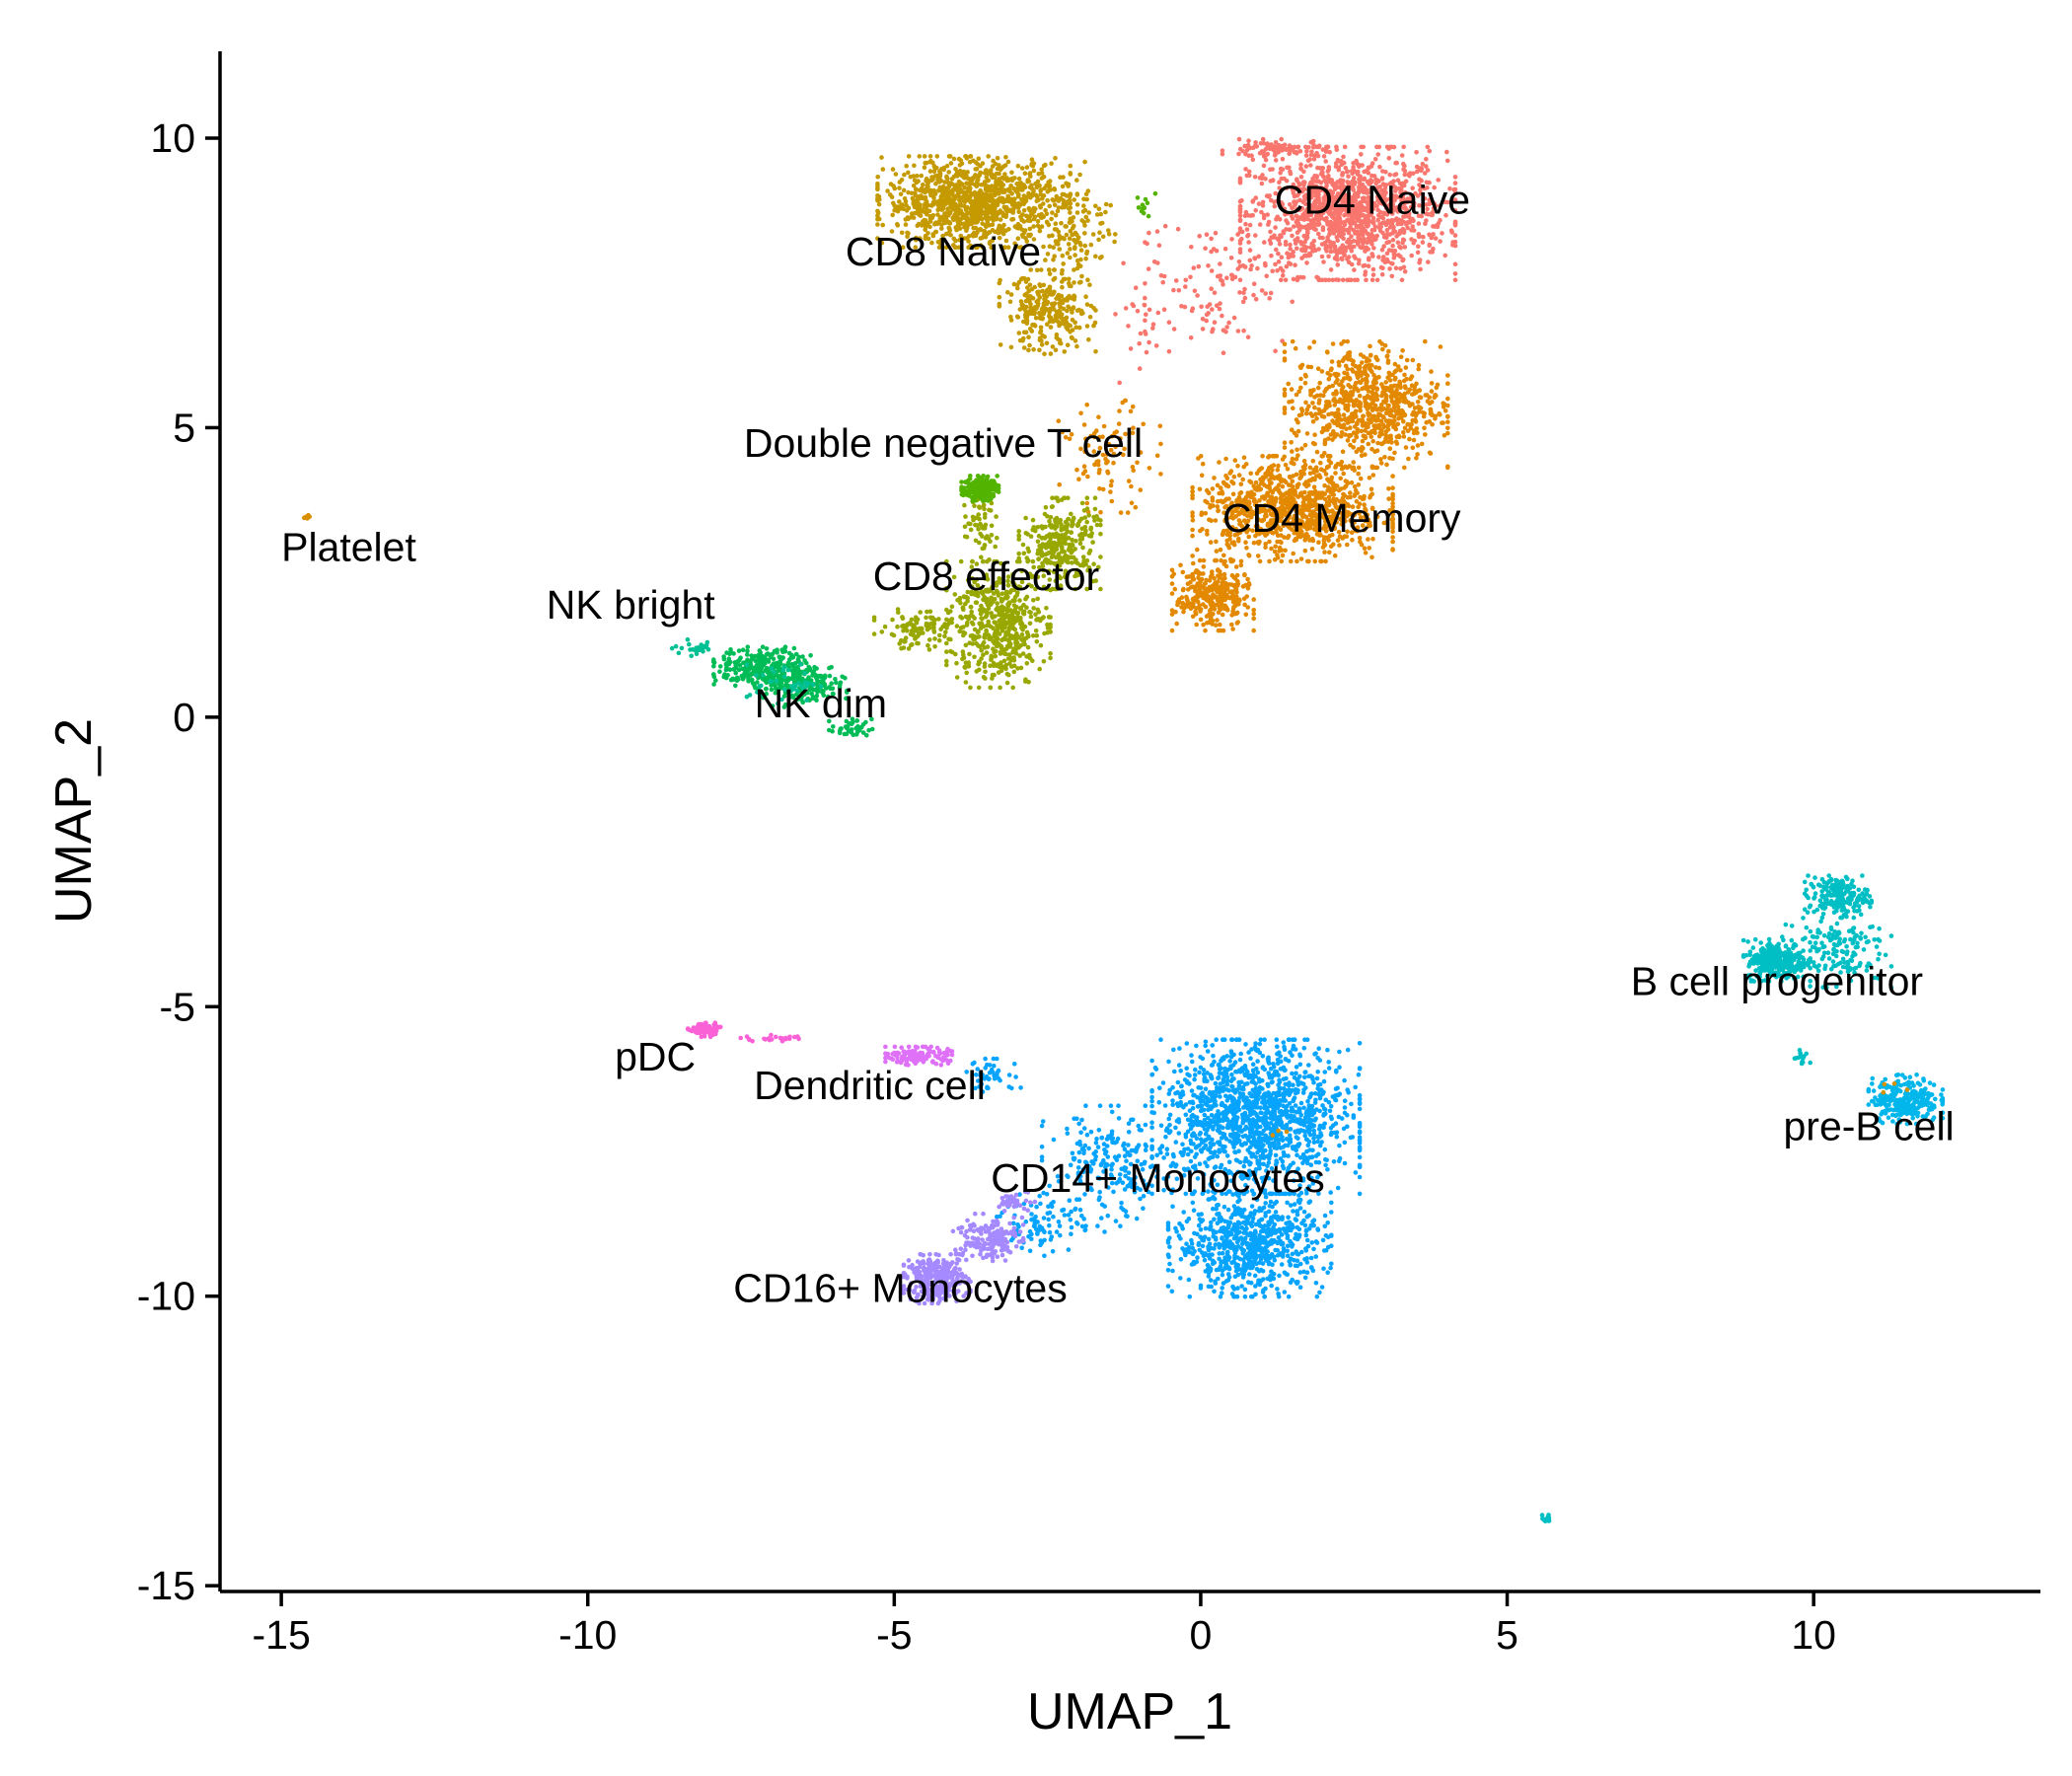  What do you see at coordinates (1253, 486) in the screenshot?
I see `cluster-points-cd4-memory` at bounding box center [1253, 486].